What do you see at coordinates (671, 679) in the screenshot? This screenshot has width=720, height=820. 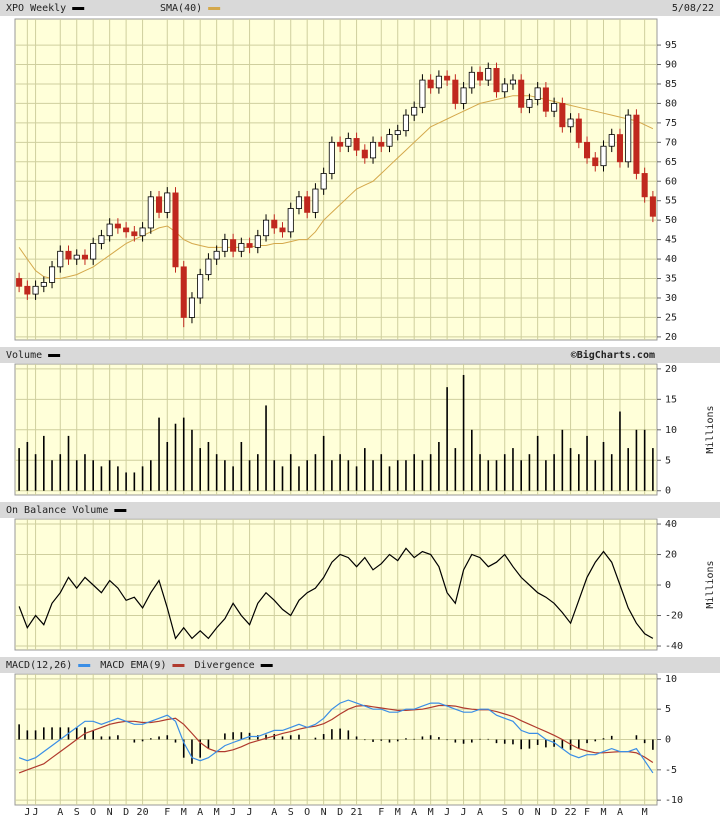 I see `y-tick-label: 10` at bounding box center [671, 679].